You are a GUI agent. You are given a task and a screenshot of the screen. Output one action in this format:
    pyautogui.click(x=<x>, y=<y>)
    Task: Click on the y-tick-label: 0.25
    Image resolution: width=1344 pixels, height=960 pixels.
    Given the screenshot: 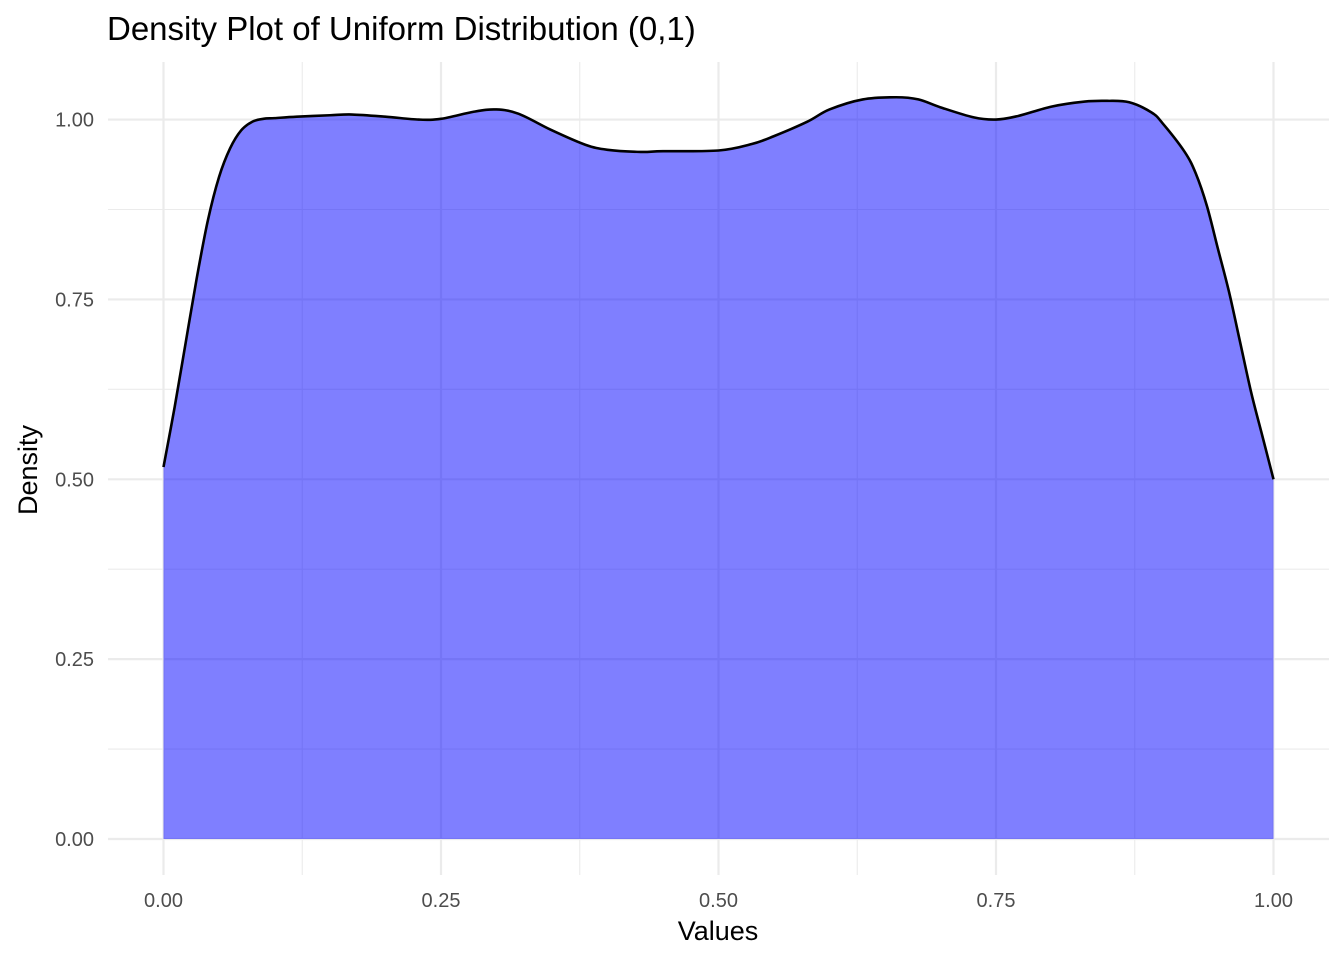 What is the action you would take?
    pyautogui.click(x=74, y=660)
    